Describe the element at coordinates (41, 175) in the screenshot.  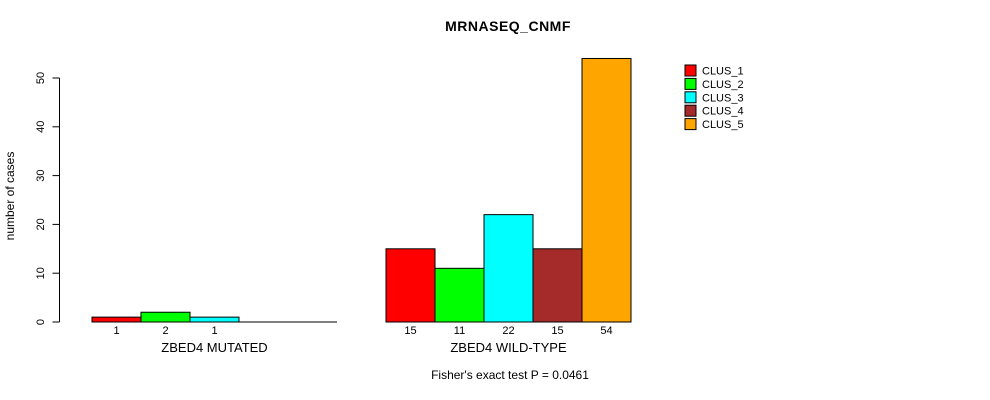
I see `y-tick-label: 30` at that location.